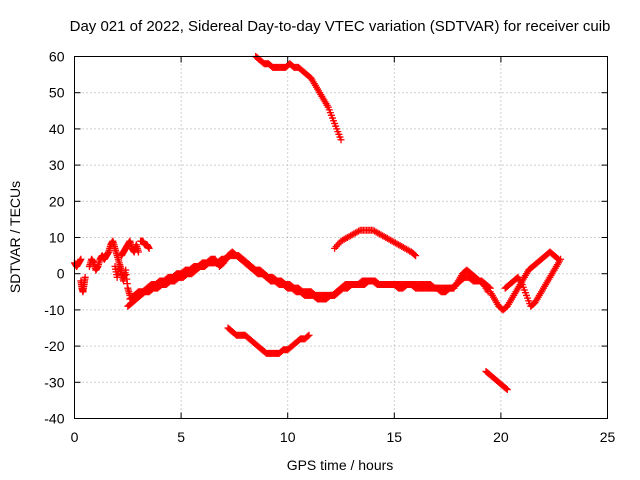  I want to click on y-axis-label: SDTVAR / TECUs, so click(15, 237).